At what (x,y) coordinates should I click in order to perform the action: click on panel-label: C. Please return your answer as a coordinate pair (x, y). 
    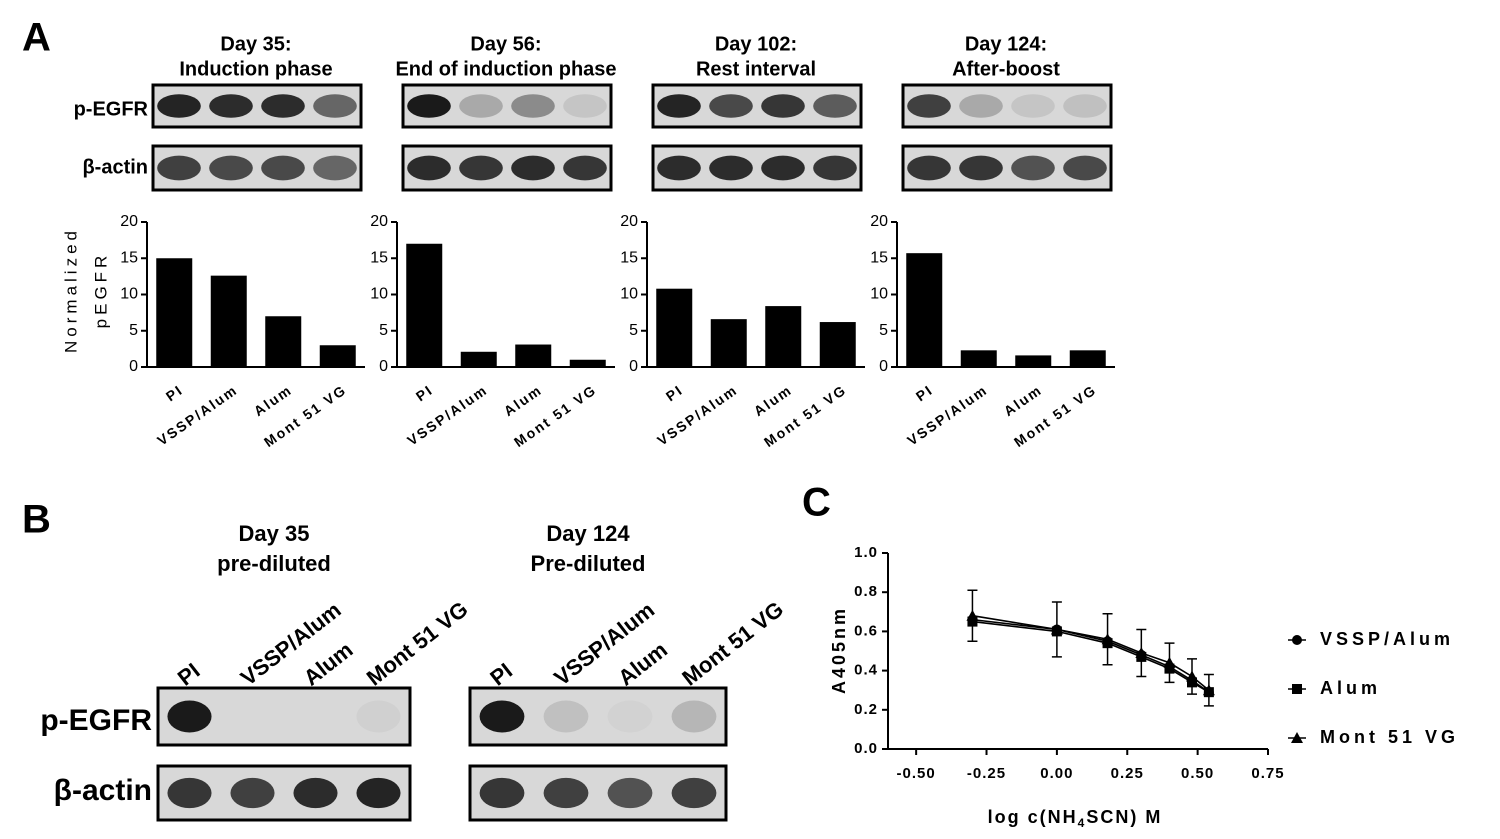
    Looking at the image, I should click on (816, 503).